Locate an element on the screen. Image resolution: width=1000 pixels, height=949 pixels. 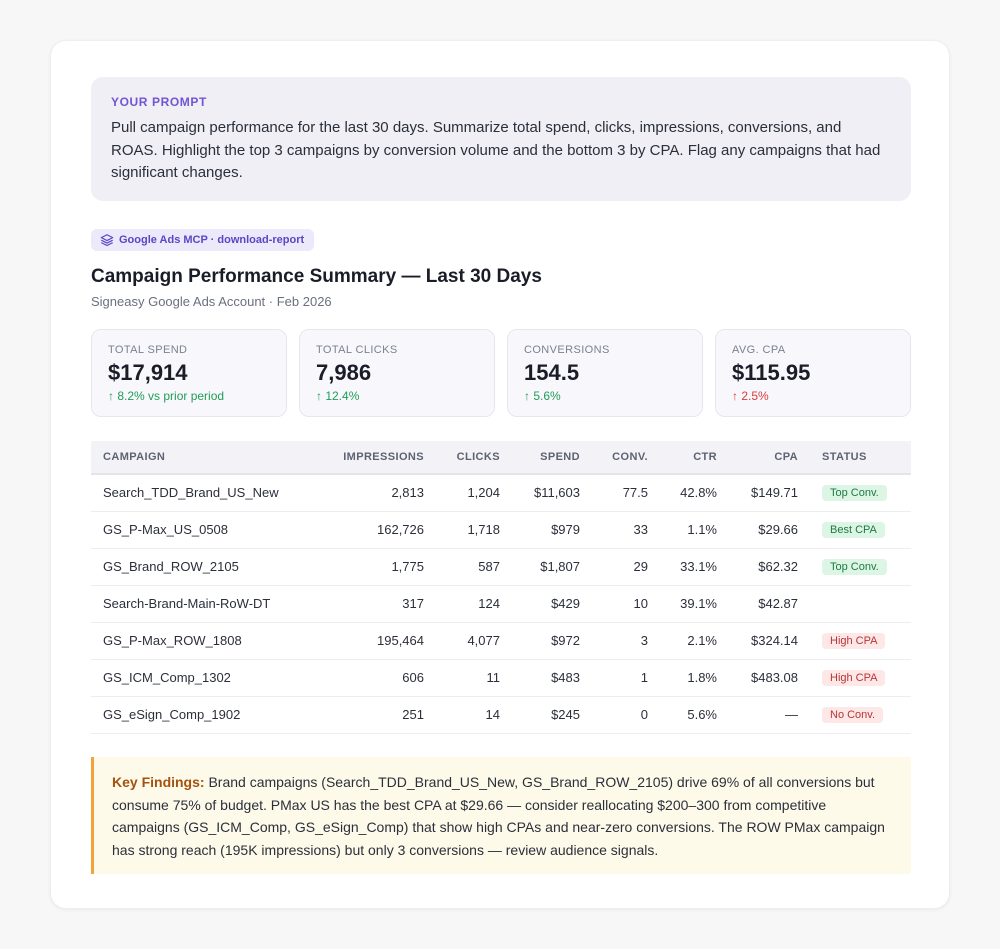
cell-conv: 77.5 is located at coordinates (626, 493).